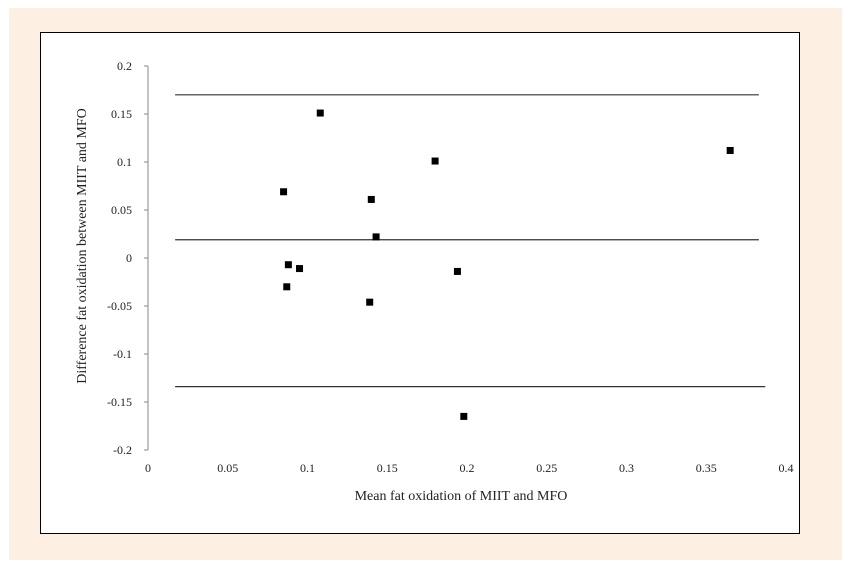 This screenshot has height=561, width=846. Describe the element at coordinates (387, 468) in the screenshot. I see `x-tick-label: 0.15` at that location.